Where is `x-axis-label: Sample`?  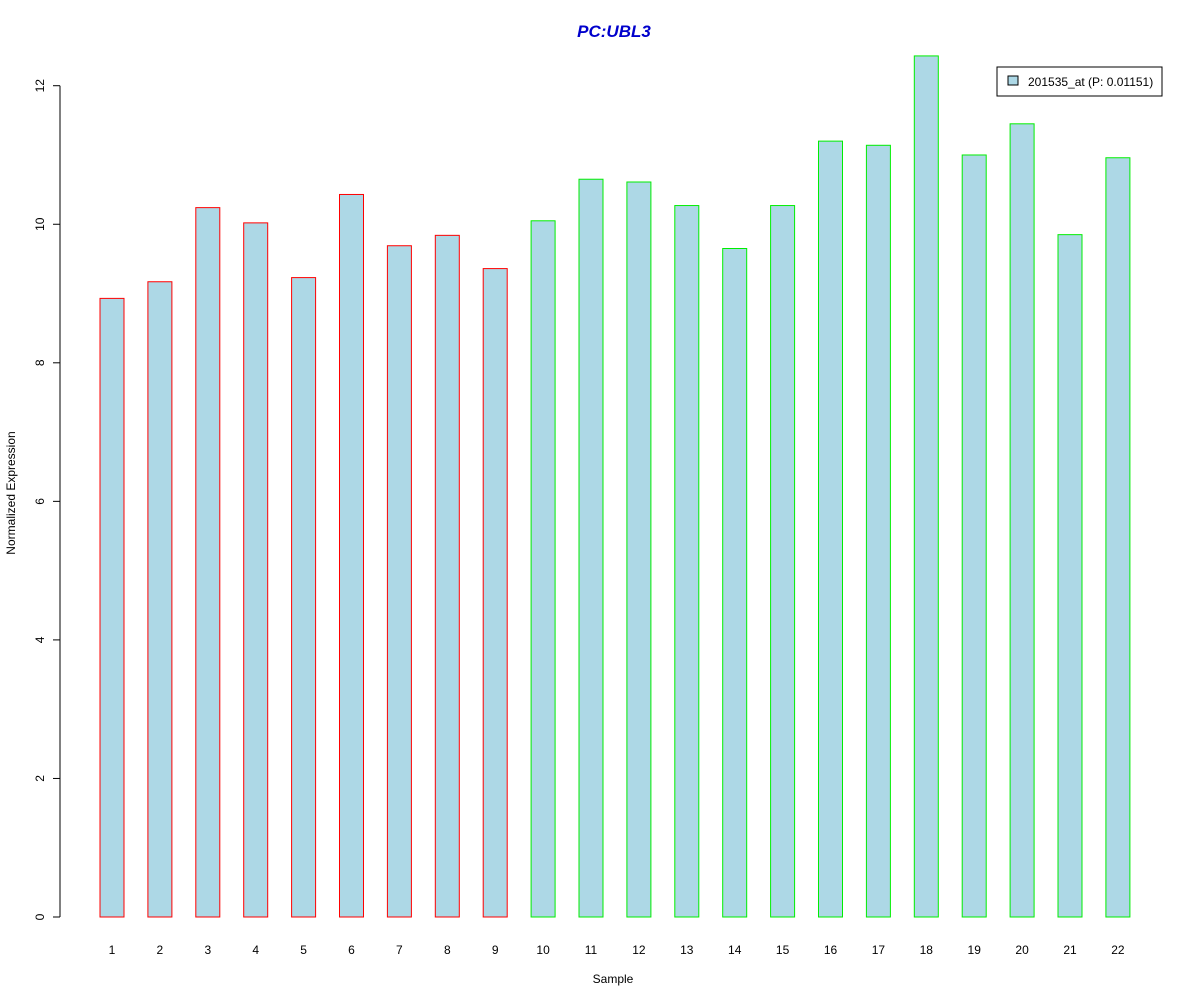
x-axis-label: Sample is located at coordinates (613, 979).